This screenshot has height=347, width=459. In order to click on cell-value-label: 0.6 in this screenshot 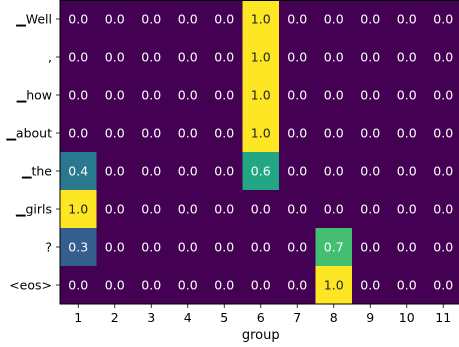, I will do `click(261, 171)`.